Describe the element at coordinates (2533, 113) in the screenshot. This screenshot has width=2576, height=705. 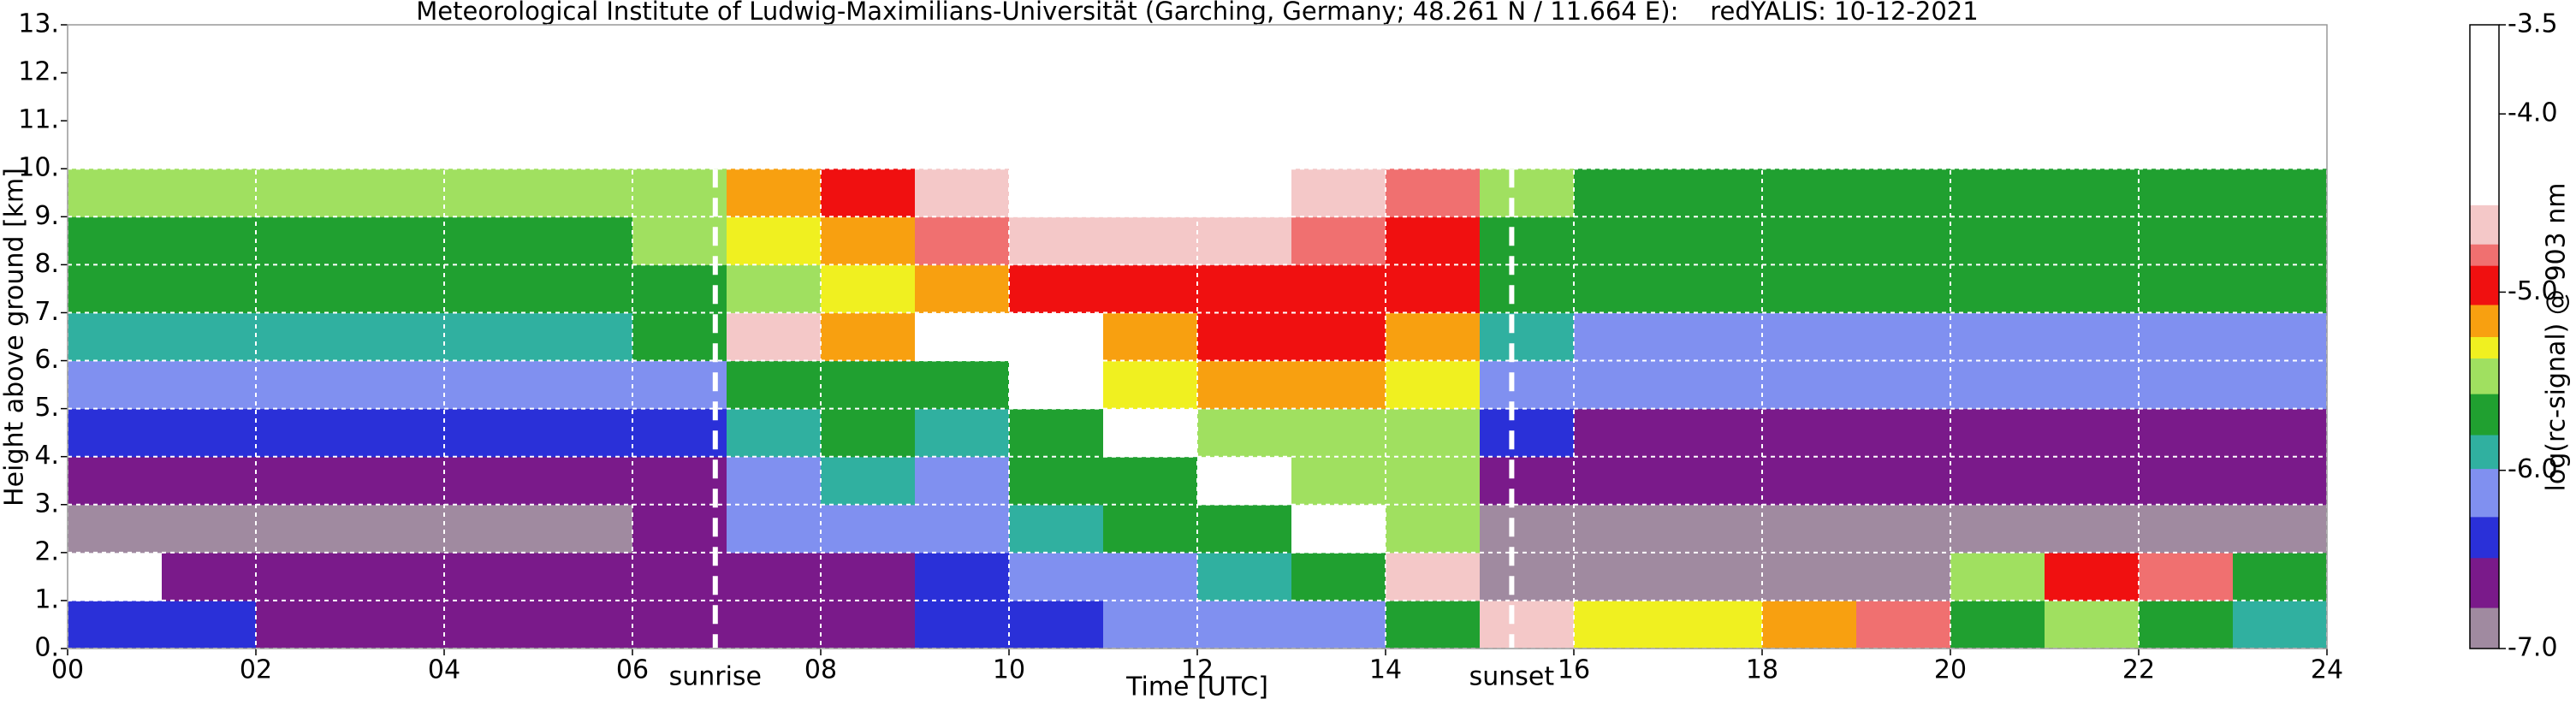
I see `colorbar-tick-label: -4.0` at that location.